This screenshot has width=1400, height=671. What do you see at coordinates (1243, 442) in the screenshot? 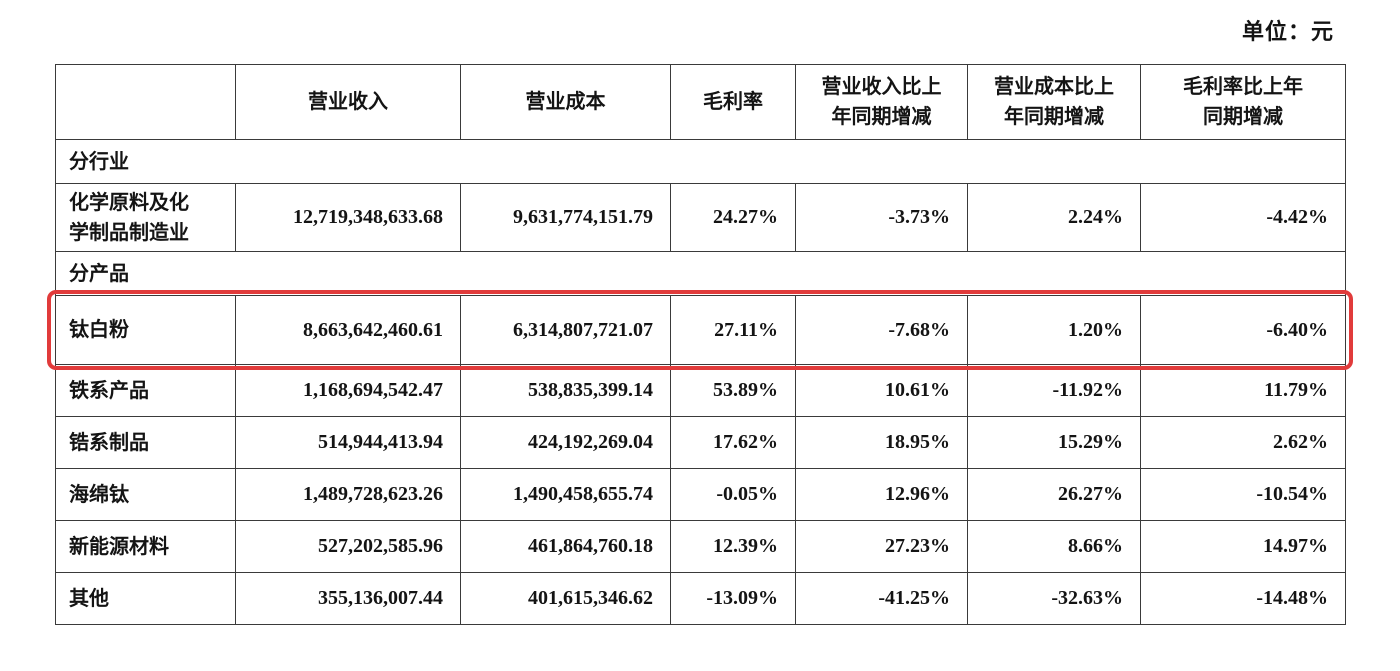
I see `value-cell: 2.62%` at bounding box center [1243, 442].